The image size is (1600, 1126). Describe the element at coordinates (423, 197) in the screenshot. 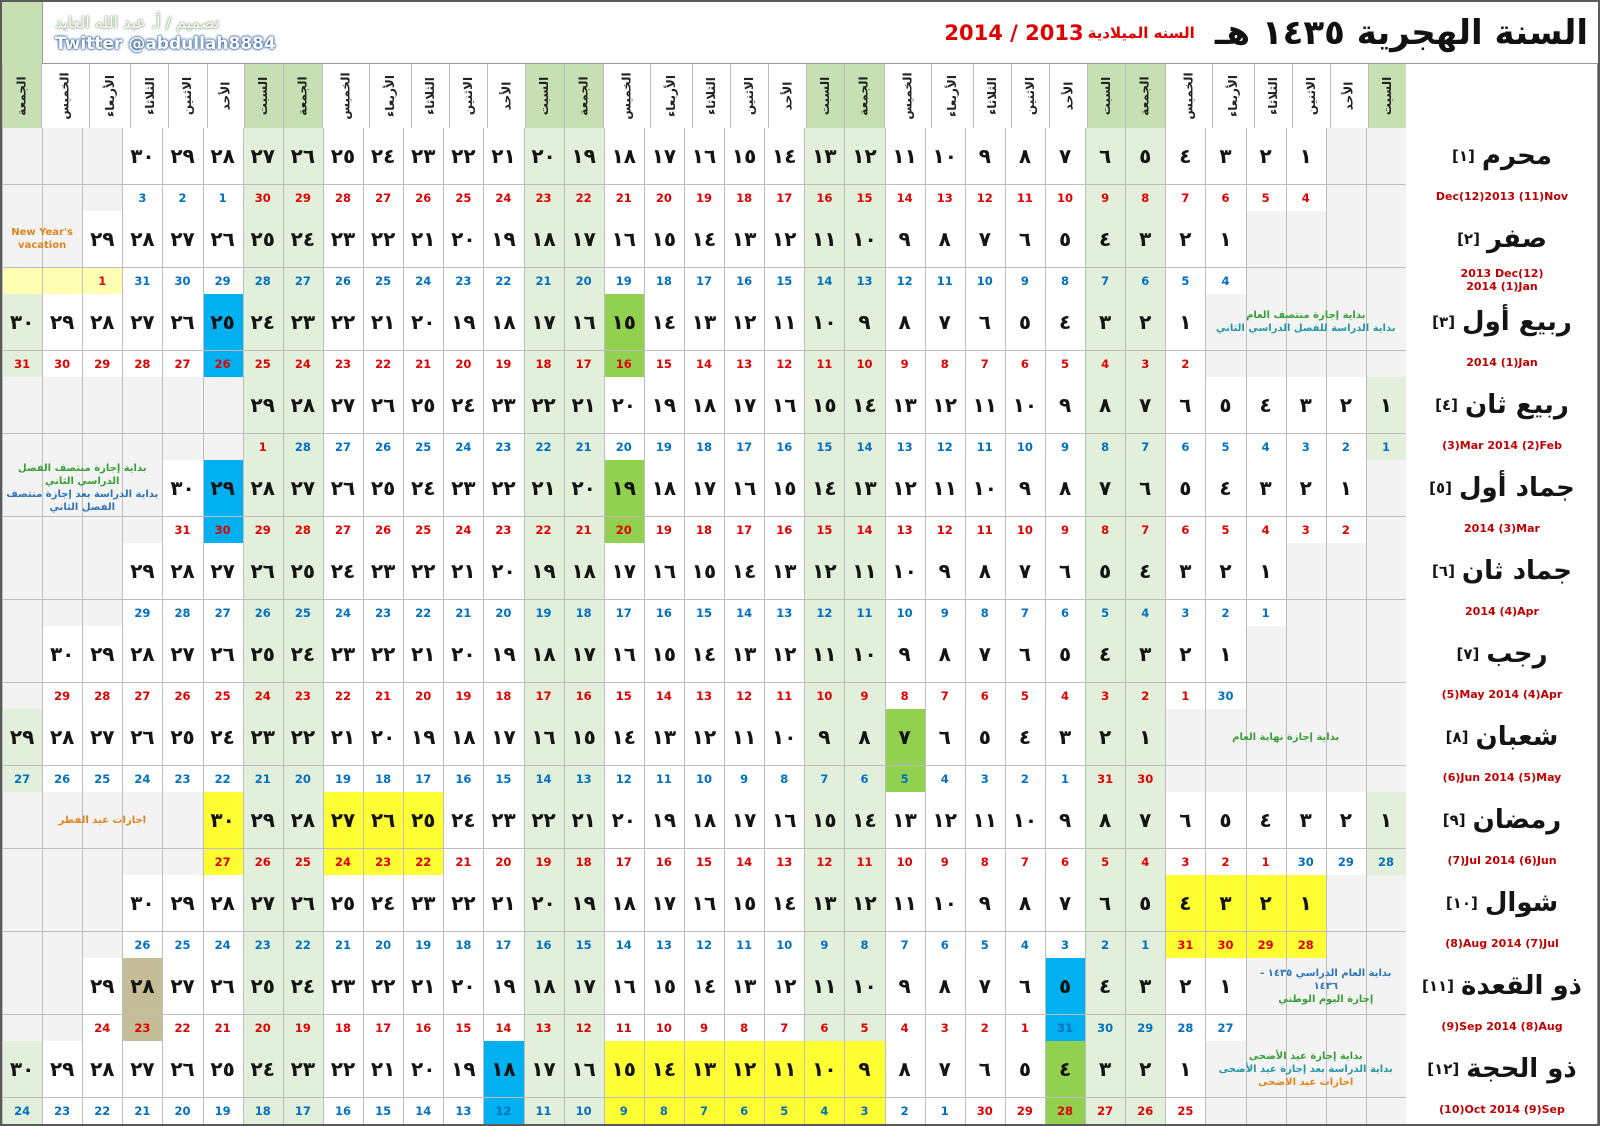

I see `greg-day-cell: 26` at that location.